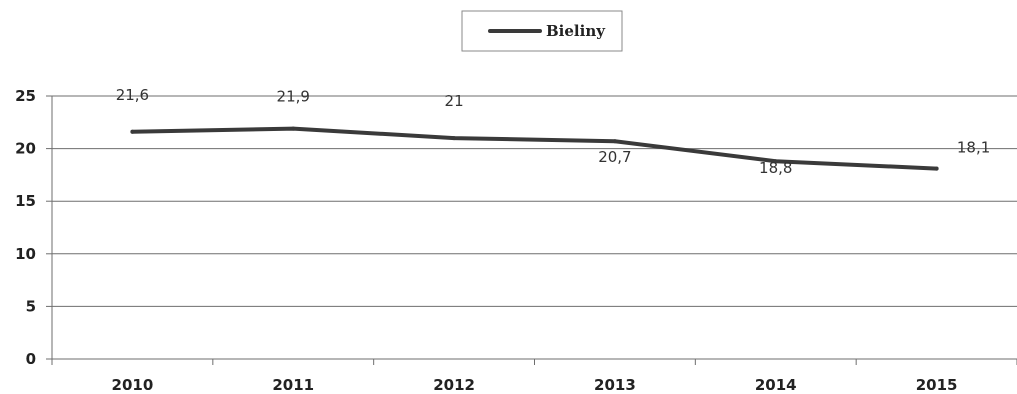  I want to click on data-label: 18,8, so click(775, 168).